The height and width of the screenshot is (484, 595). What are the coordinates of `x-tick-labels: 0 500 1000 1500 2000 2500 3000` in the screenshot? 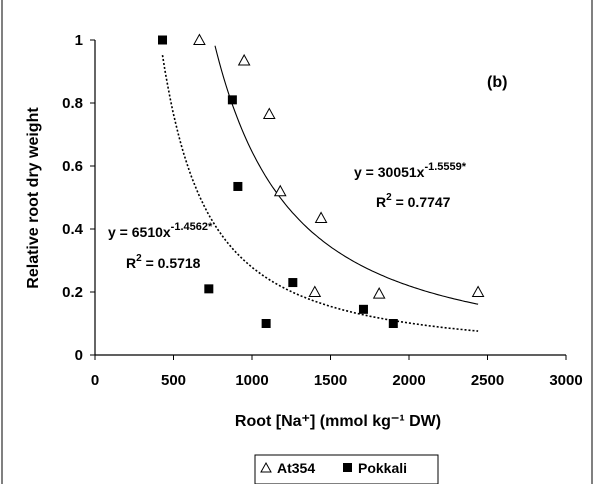 It's located at (337, 380).